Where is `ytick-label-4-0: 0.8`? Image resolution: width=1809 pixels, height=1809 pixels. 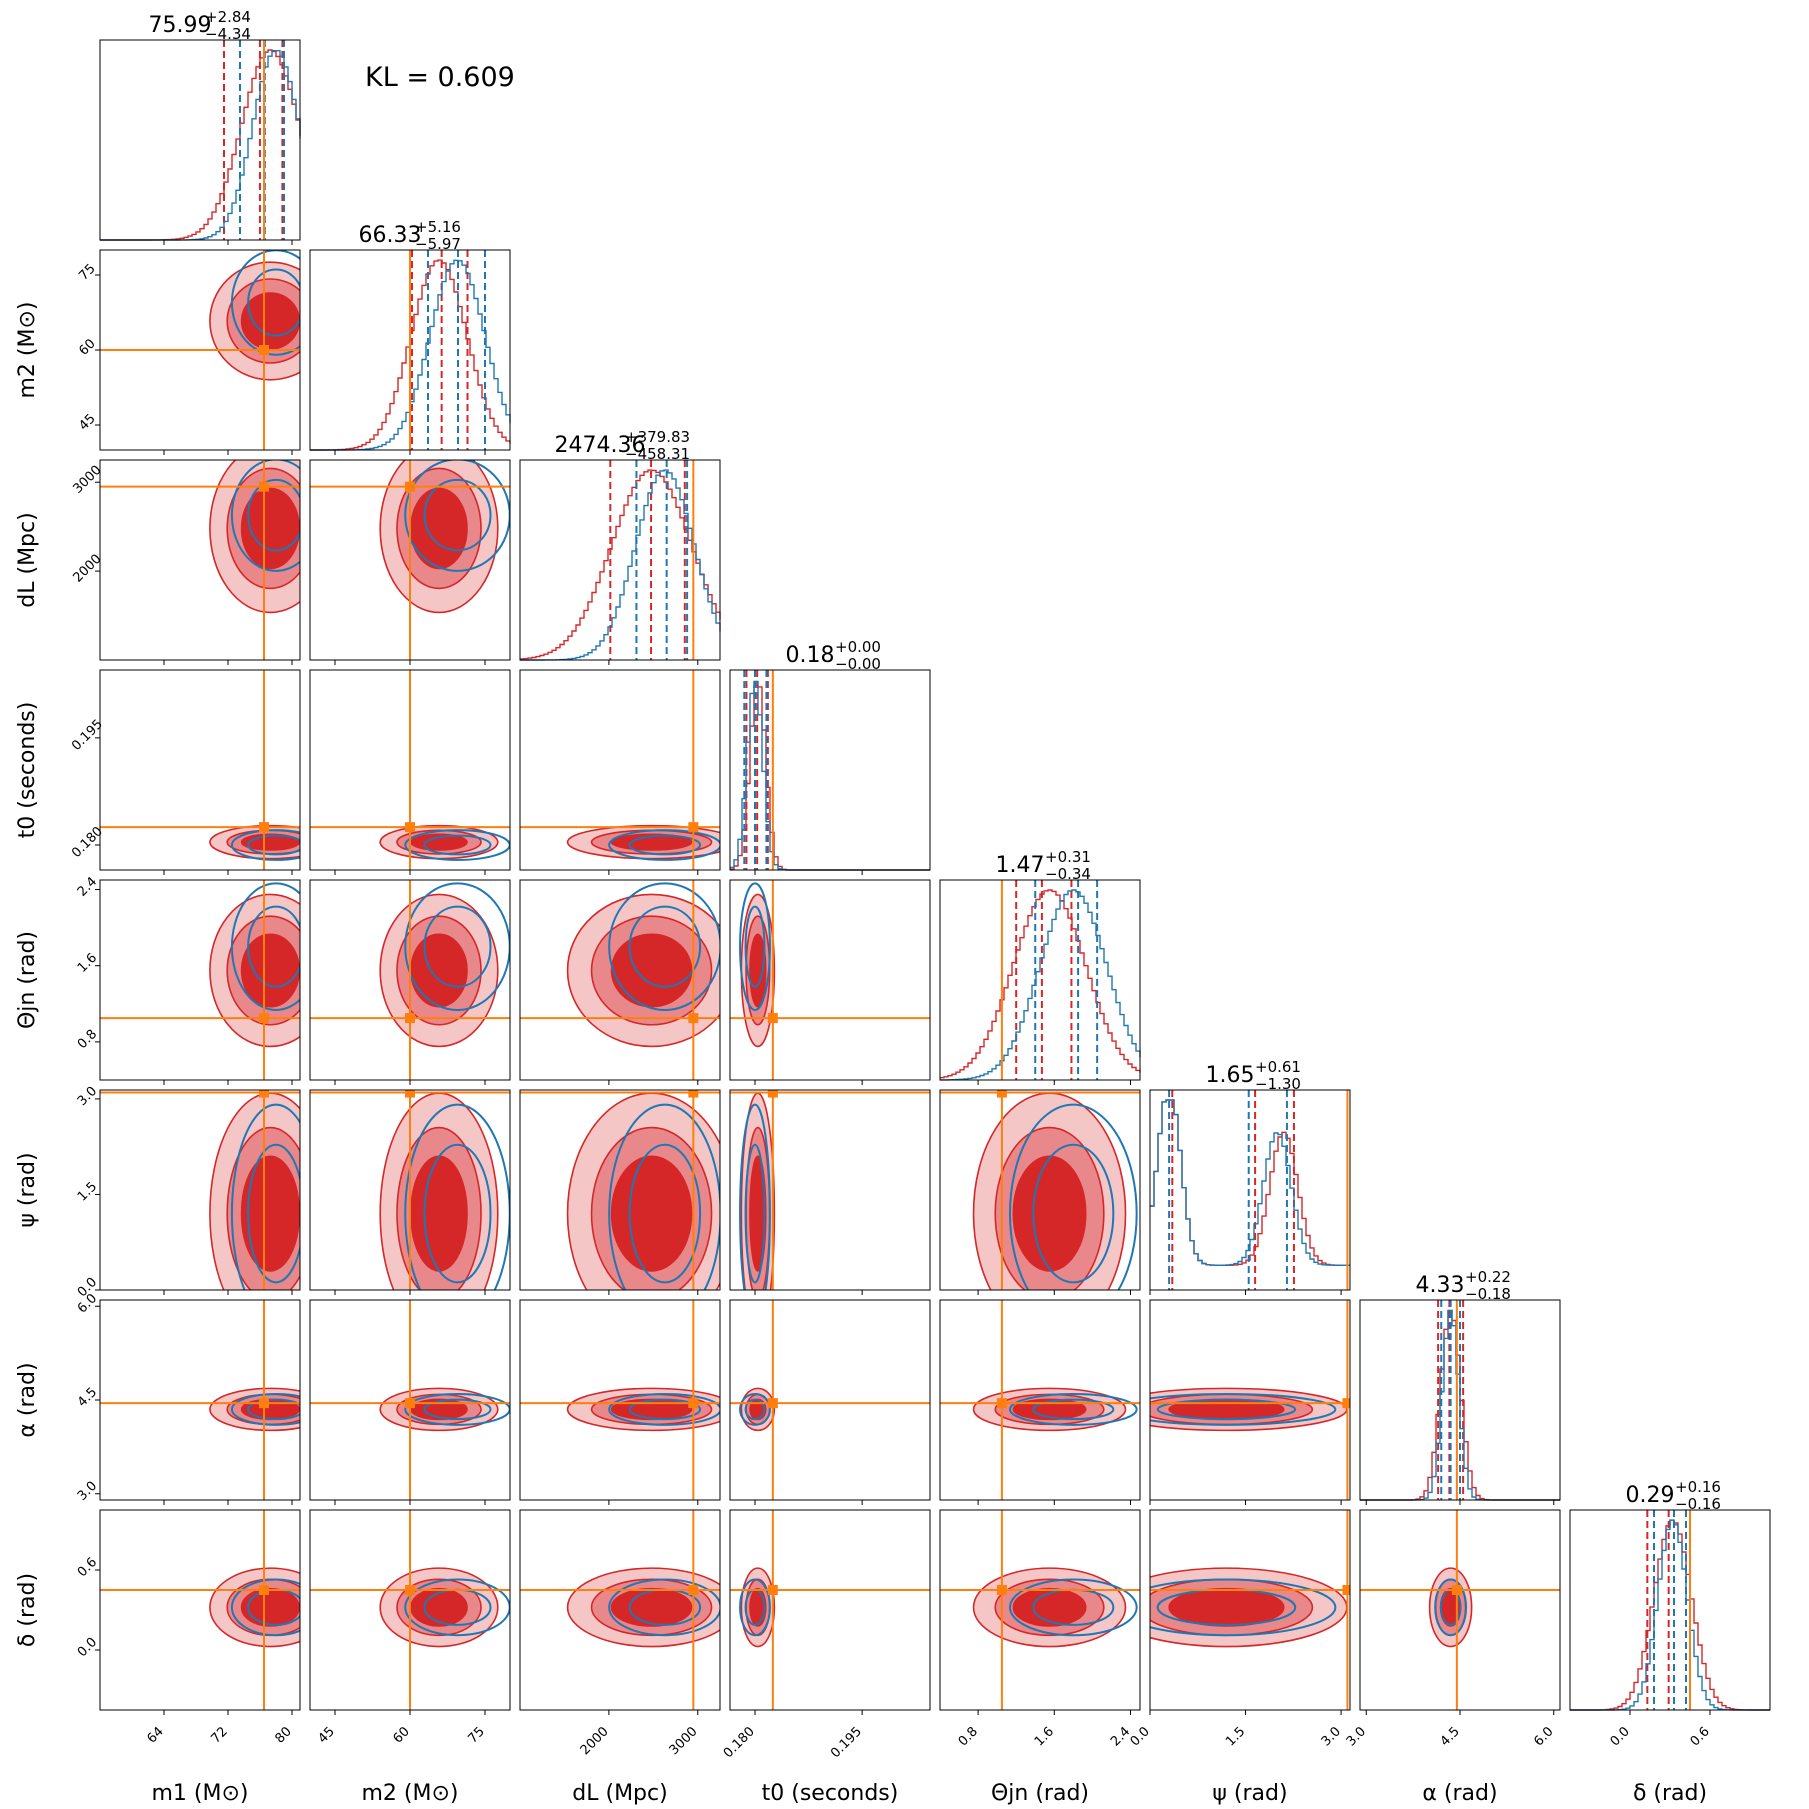
ytick-label-4-0: 0.8 is located at coordinates (87, 1039).